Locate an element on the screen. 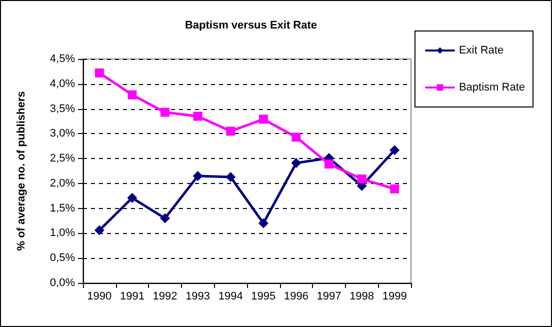  chart-title: Baptism versus Exit Rate is located at coordinates (251, 26).